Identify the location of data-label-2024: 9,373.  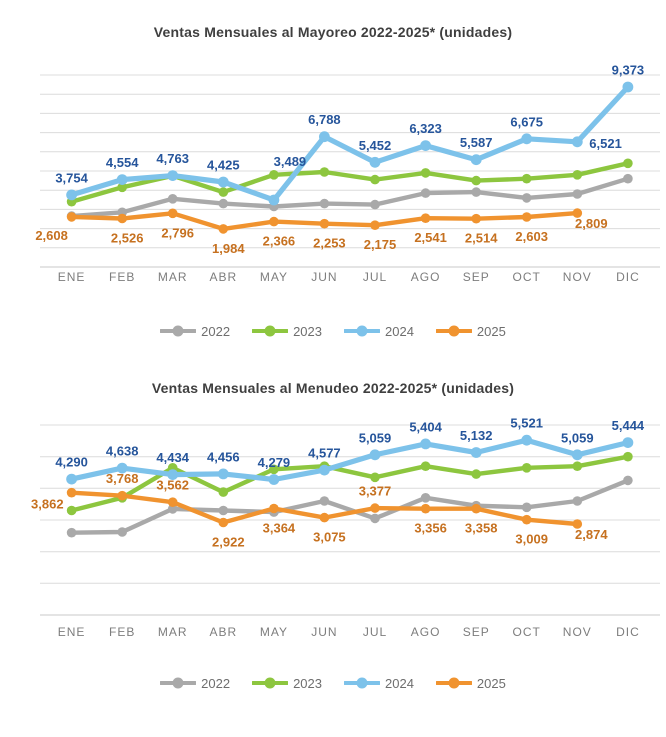
(628, 70).